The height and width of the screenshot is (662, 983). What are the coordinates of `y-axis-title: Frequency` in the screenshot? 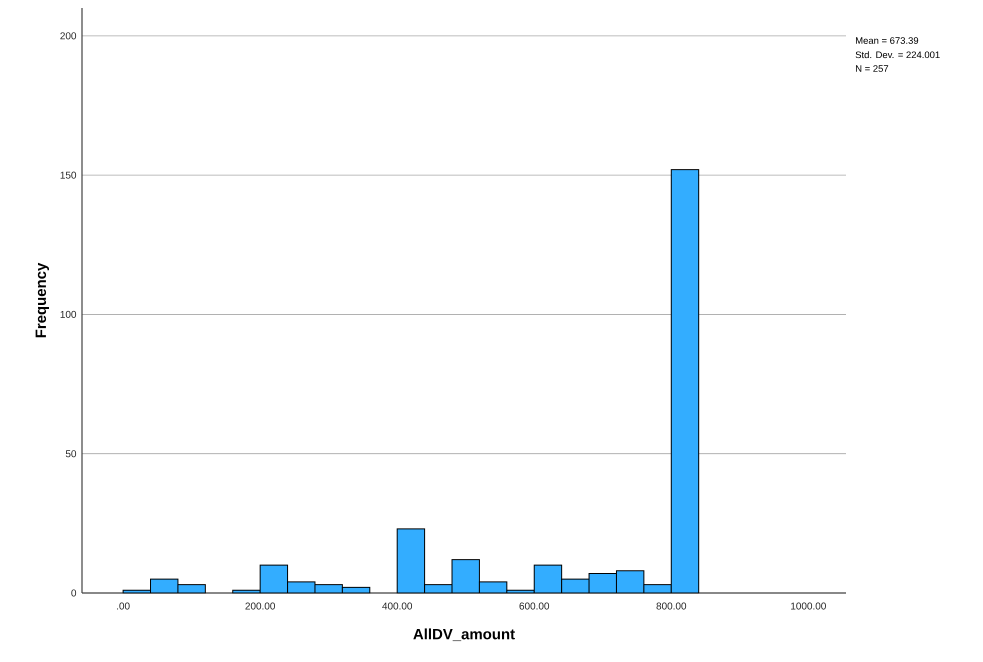 It's located at (43, 300).